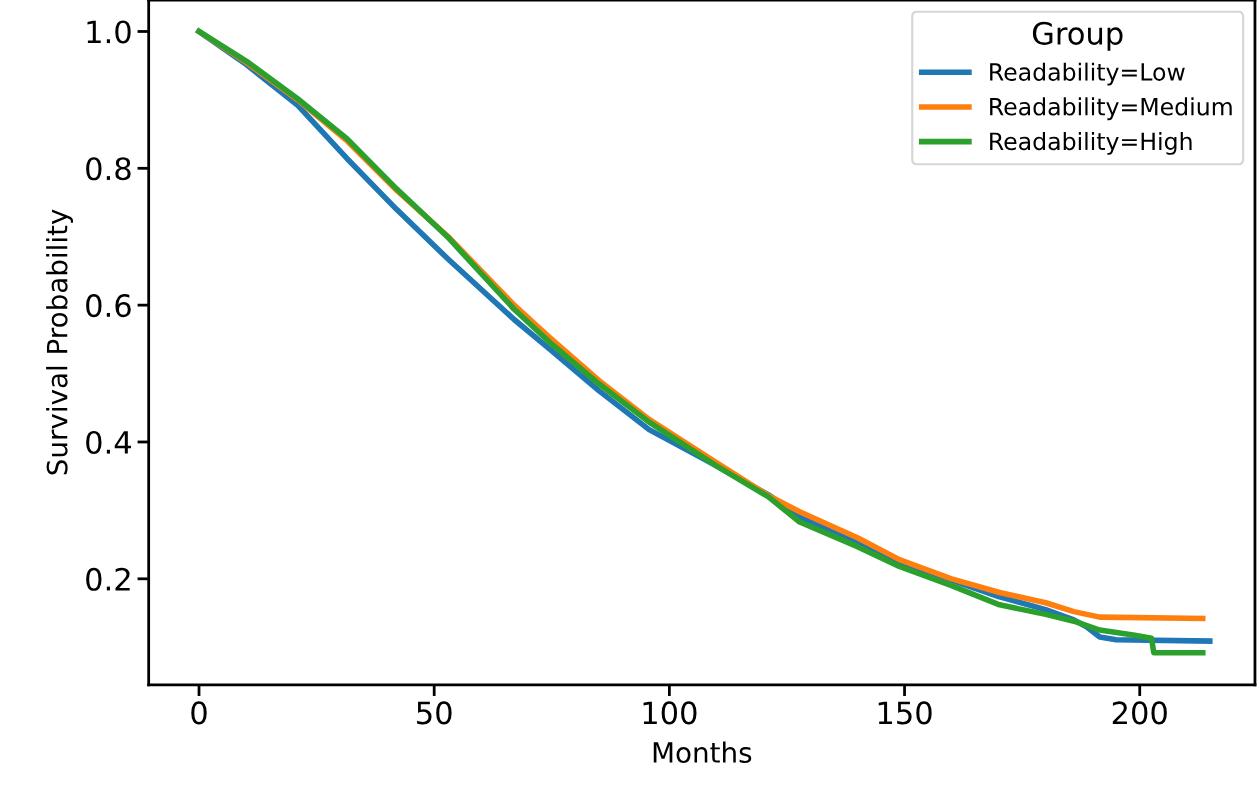 The image size is (1260, 801). What do you see at coordinates (59, 342) in the screenshot?
I see `y-axis-title: Survival Probability` at bounding box center [59, 342].